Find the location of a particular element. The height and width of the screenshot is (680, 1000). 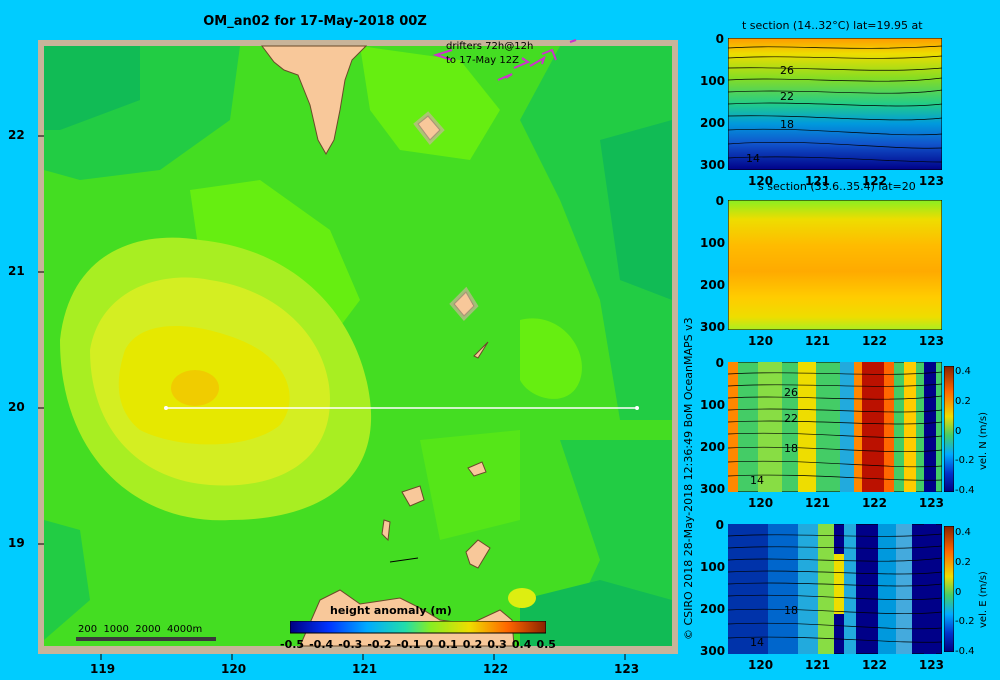

colorbar-tick: 0.1 is located at coordinates (448, 644).